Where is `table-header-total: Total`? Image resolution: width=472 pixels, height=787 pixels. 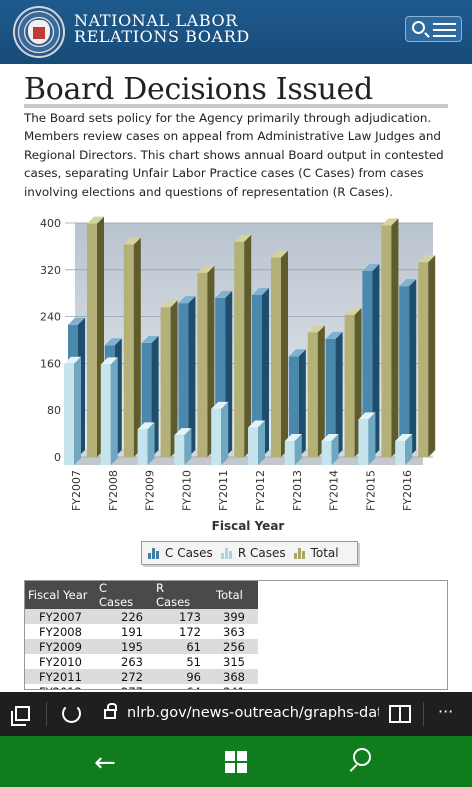
table-header-total: Total is located at coordinates (234, 595).